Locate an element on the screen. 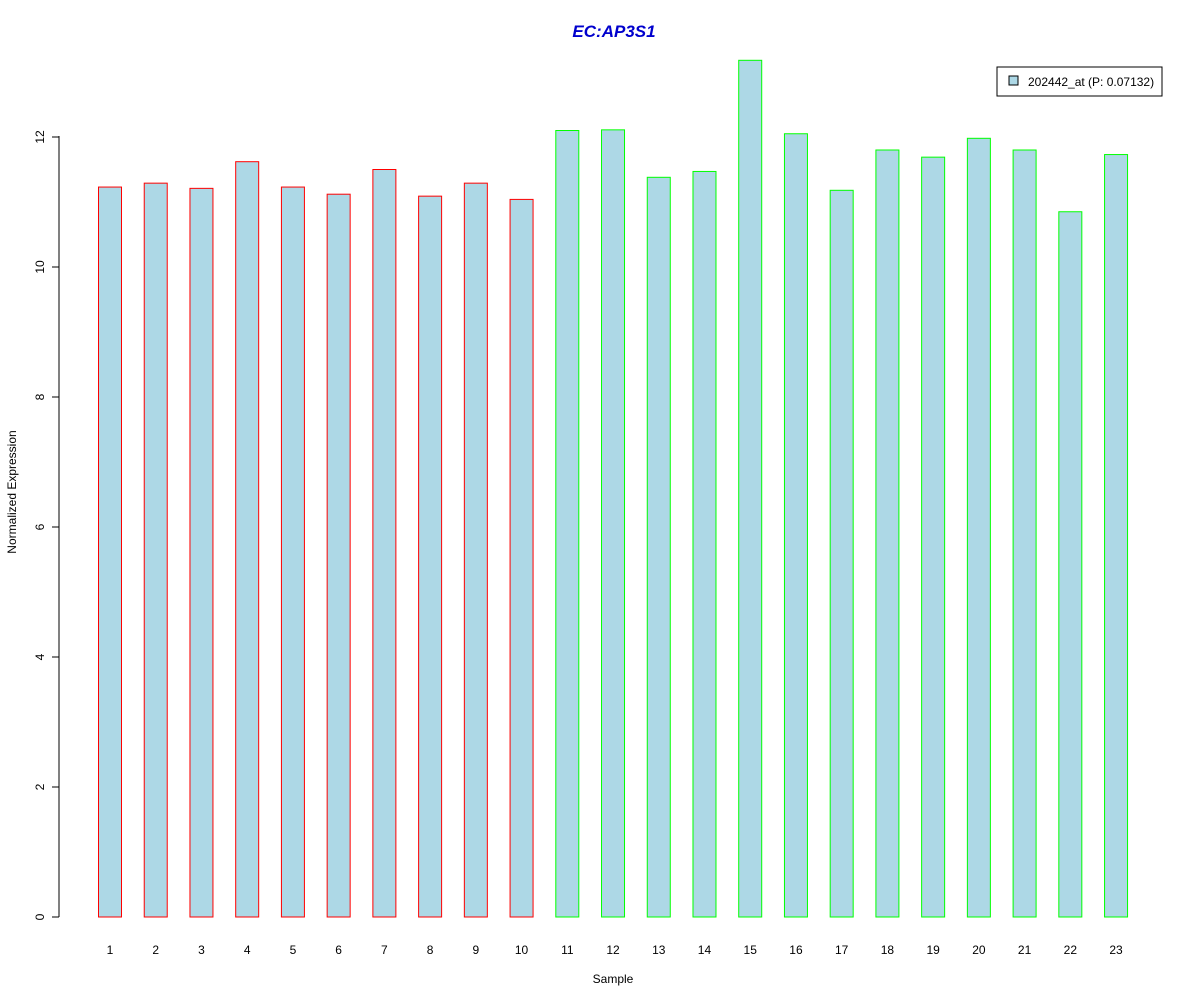  x-tick-label: 18 is located at coordinates (888, 950).